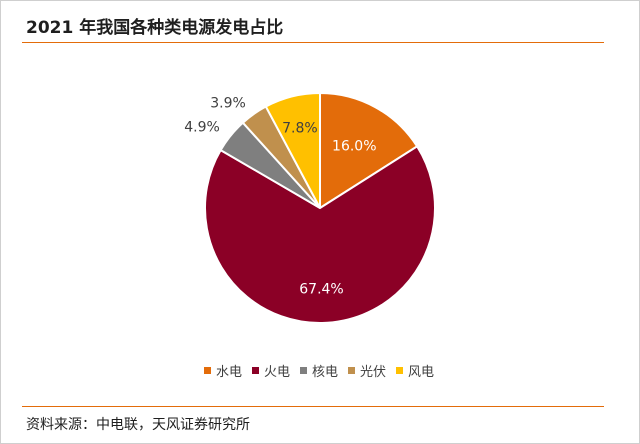 This screenshot has width=640, height=444. I want to click on legend-item-wind: 风电, so click(415, 370).